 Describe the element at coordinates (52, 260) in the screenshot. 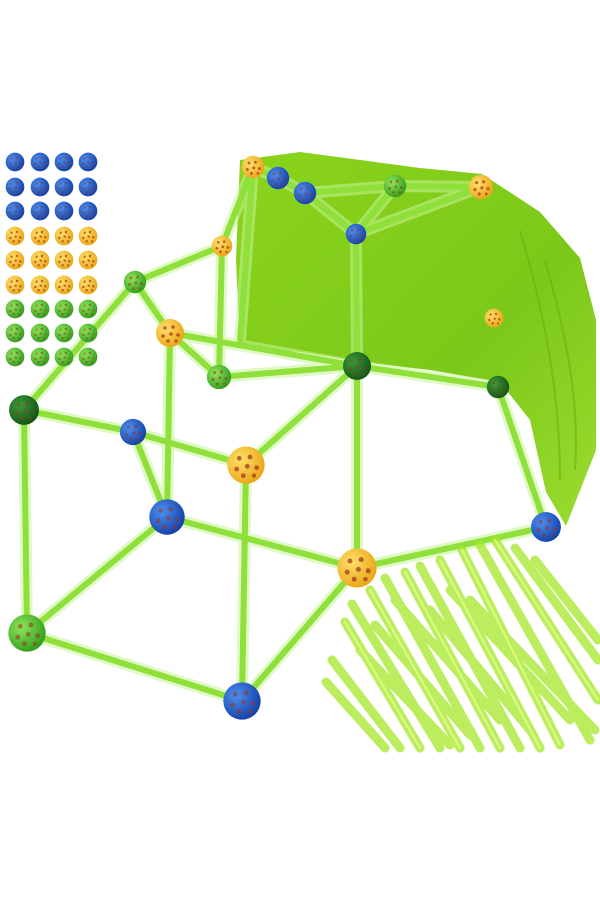

I see `connector-set` at that location.